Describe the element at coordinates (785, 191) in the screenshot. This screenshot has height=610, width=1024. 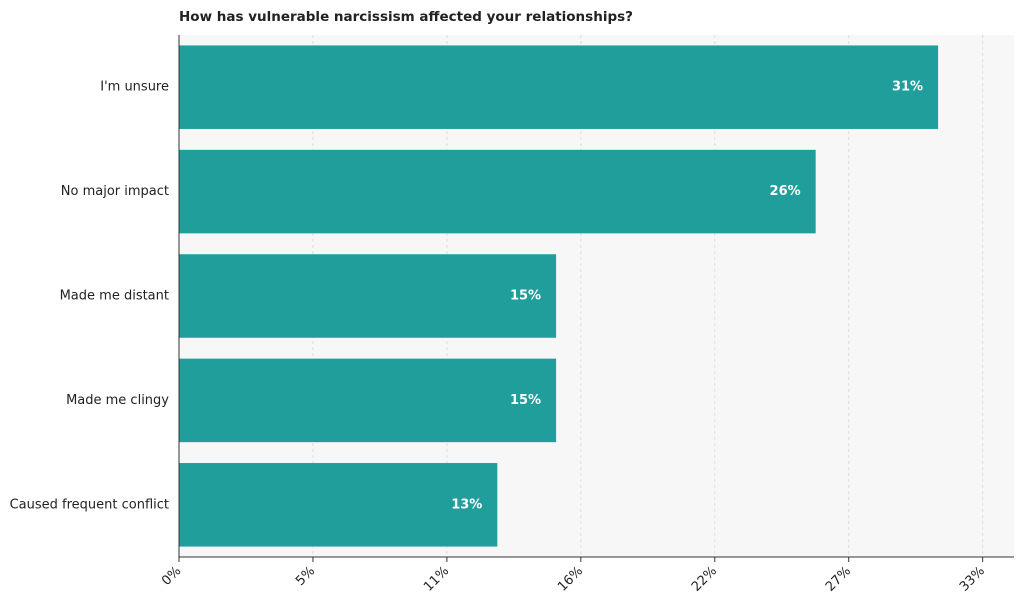
I see `value-label: 26%` at that location.